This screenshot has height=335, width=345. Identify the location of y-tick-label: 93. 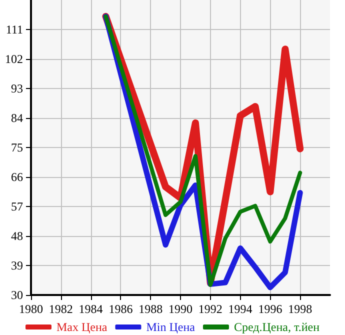
(17, 89).